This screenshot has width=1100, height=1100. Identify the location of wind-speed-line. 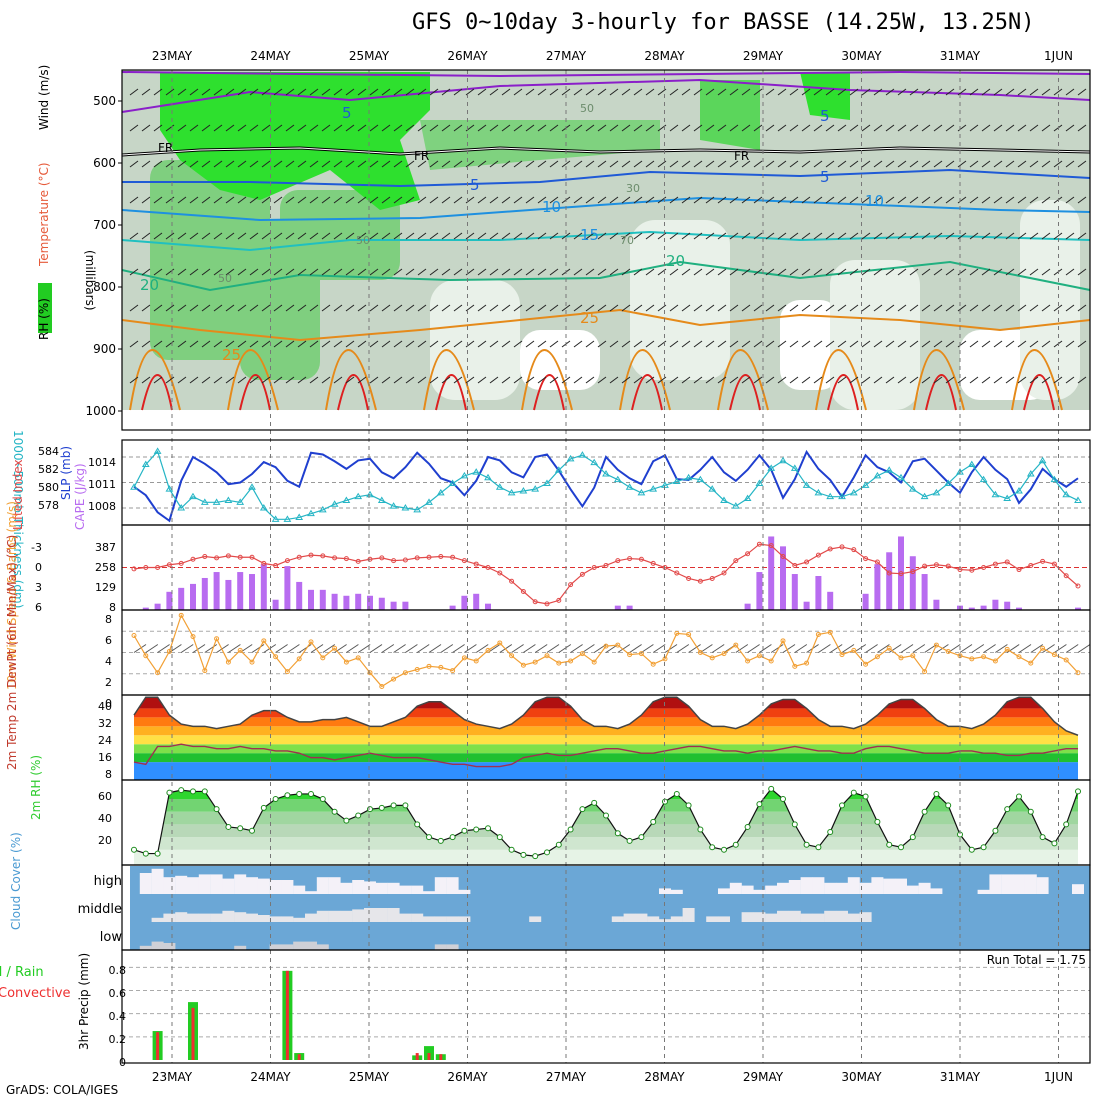
(606, 650).